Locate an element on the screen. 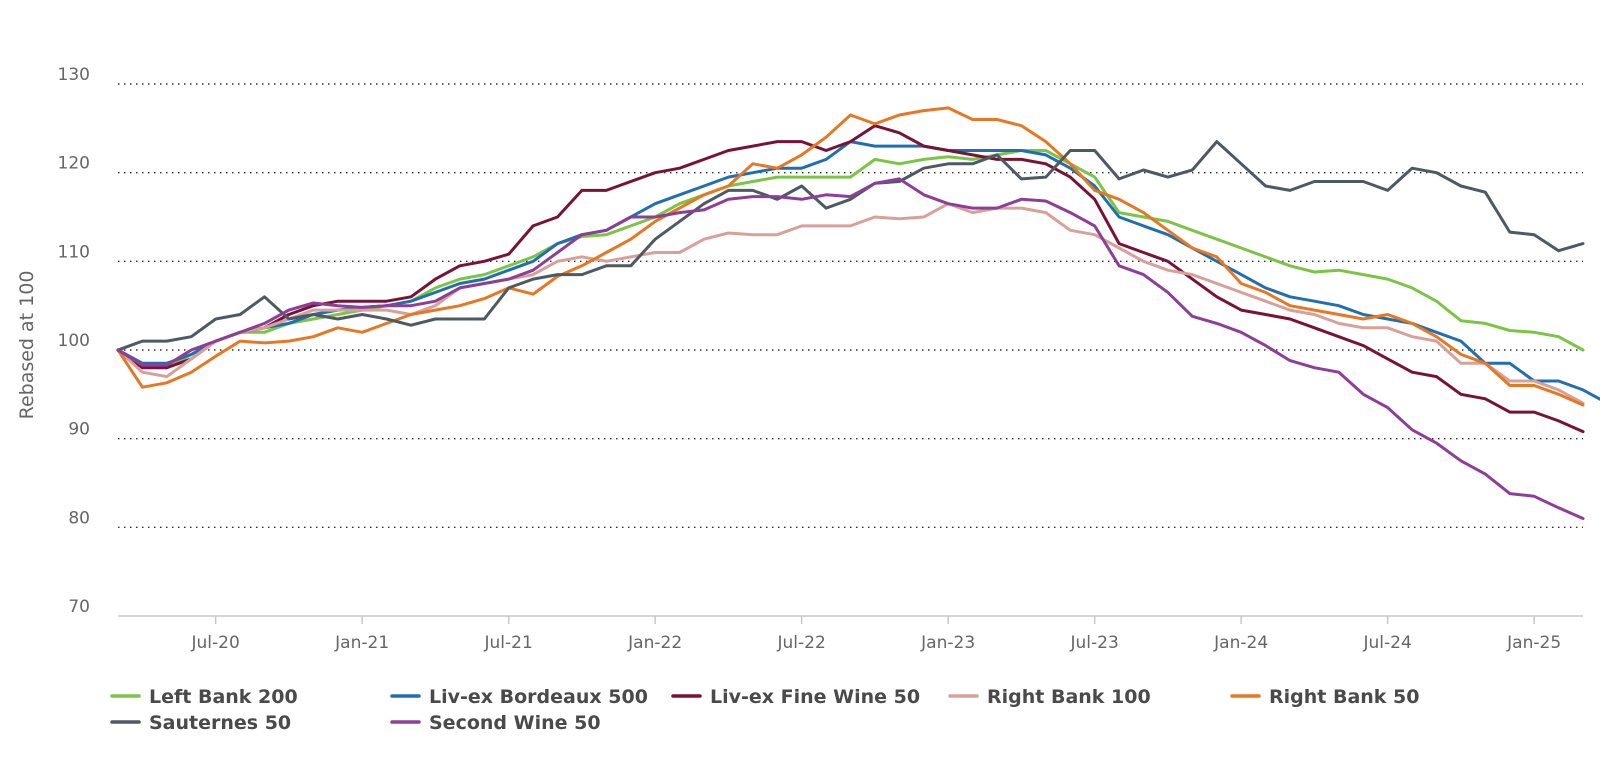 This screenshot has height=768, width=1600. y-axis-title: Rebased at 100 is located at coordinates (27, 345).